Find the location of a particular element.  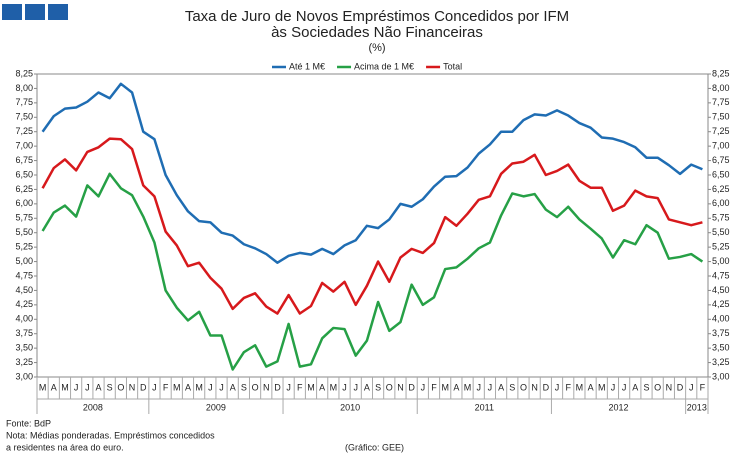

y2-tick-label: 4,75 is located at coordinates (721, 275).